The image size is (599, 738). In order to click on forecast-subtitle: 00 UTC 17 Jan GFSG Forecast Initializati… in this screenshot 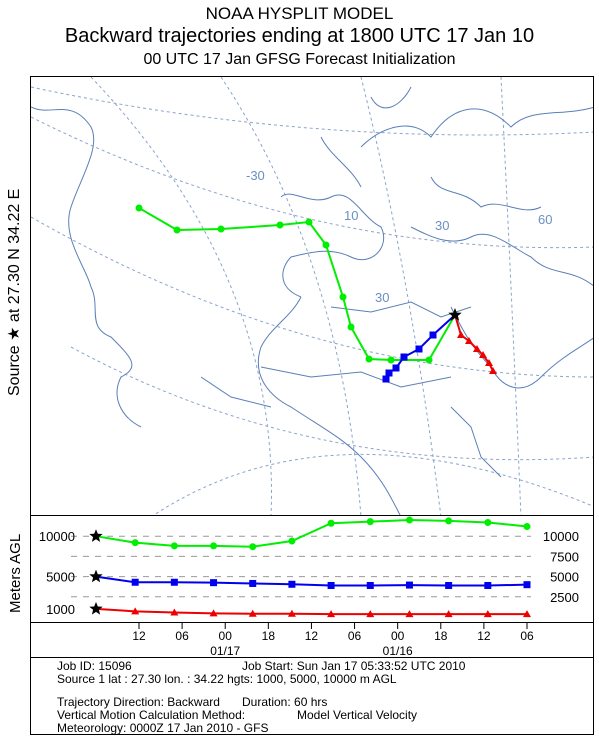, I will do `click(299, 59)`.